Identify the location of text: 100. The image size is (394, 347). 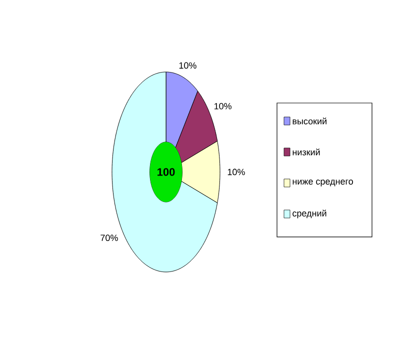
(166, 172).